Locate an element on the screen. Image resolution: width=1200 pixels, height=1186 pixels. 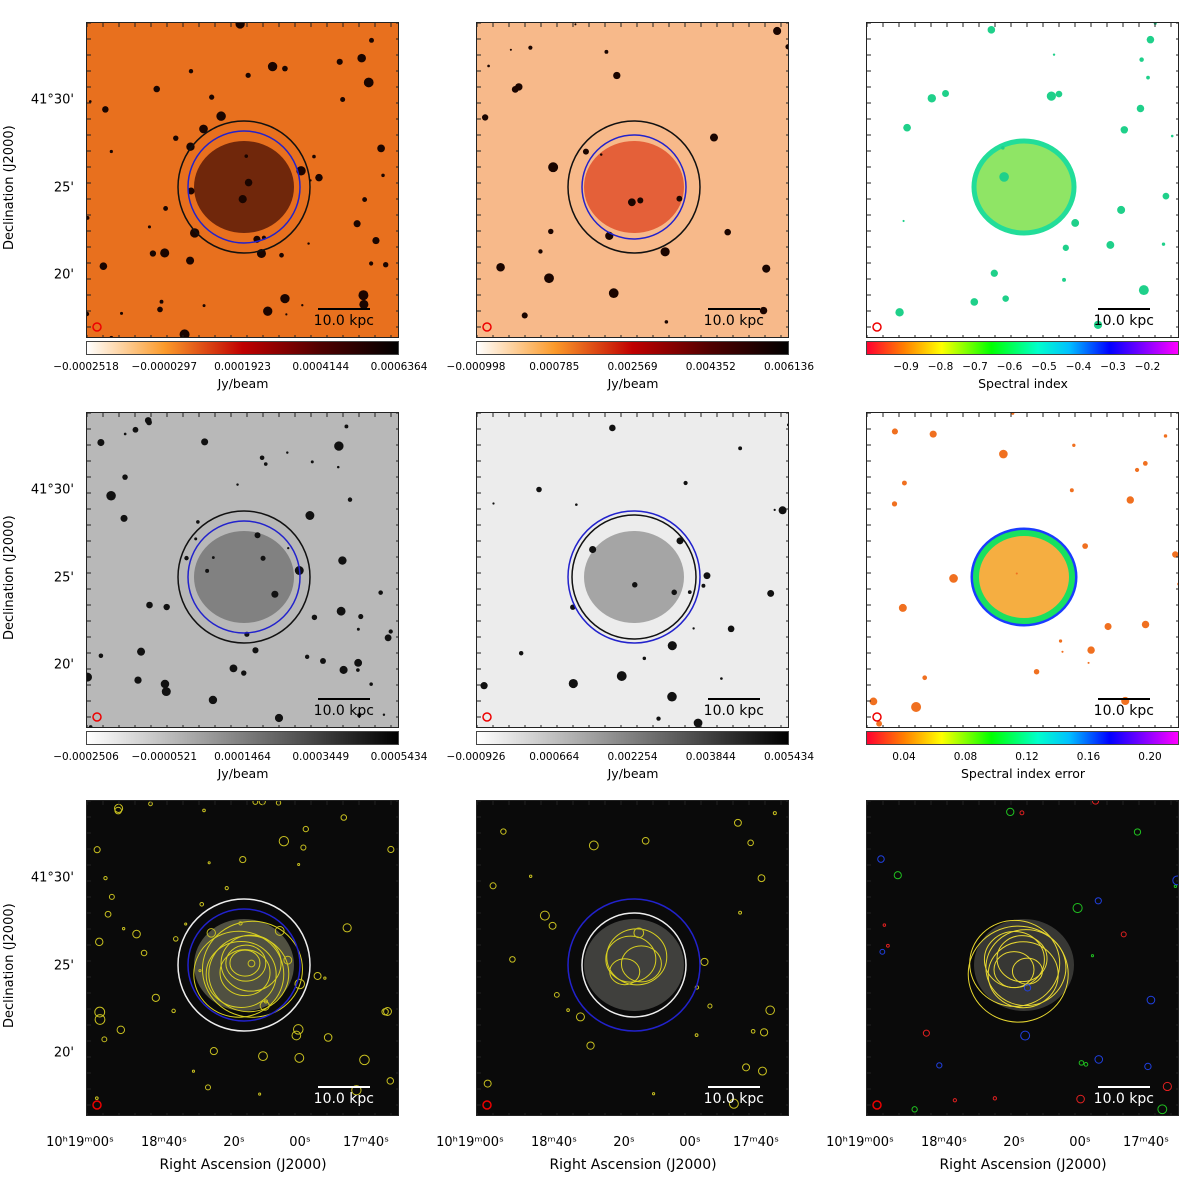
image-panel-r3c3: 10.0 kpc is located at coordinates (1022, 958).